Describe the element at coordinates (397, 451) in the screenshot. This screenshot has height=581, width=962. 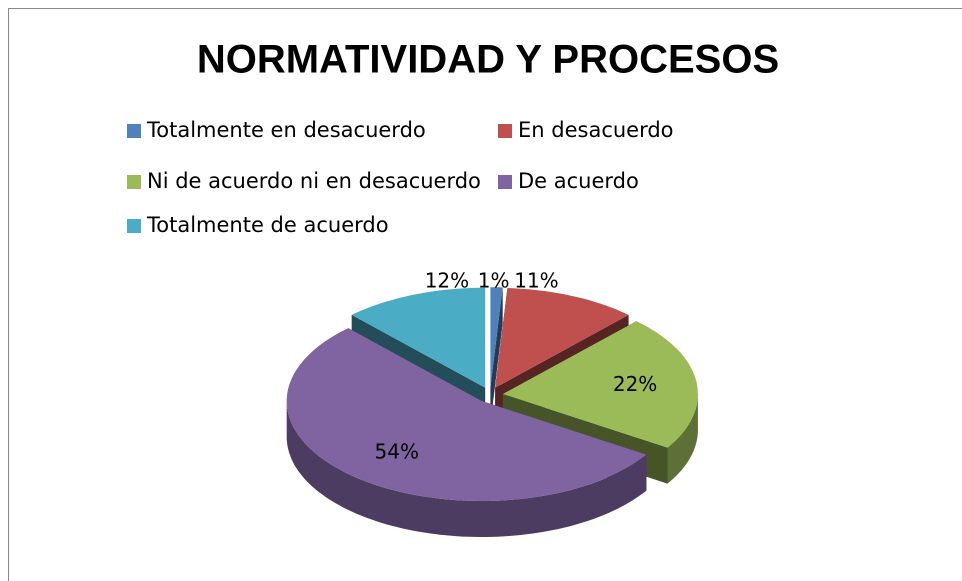
I see `data-label: 54%` at that location.